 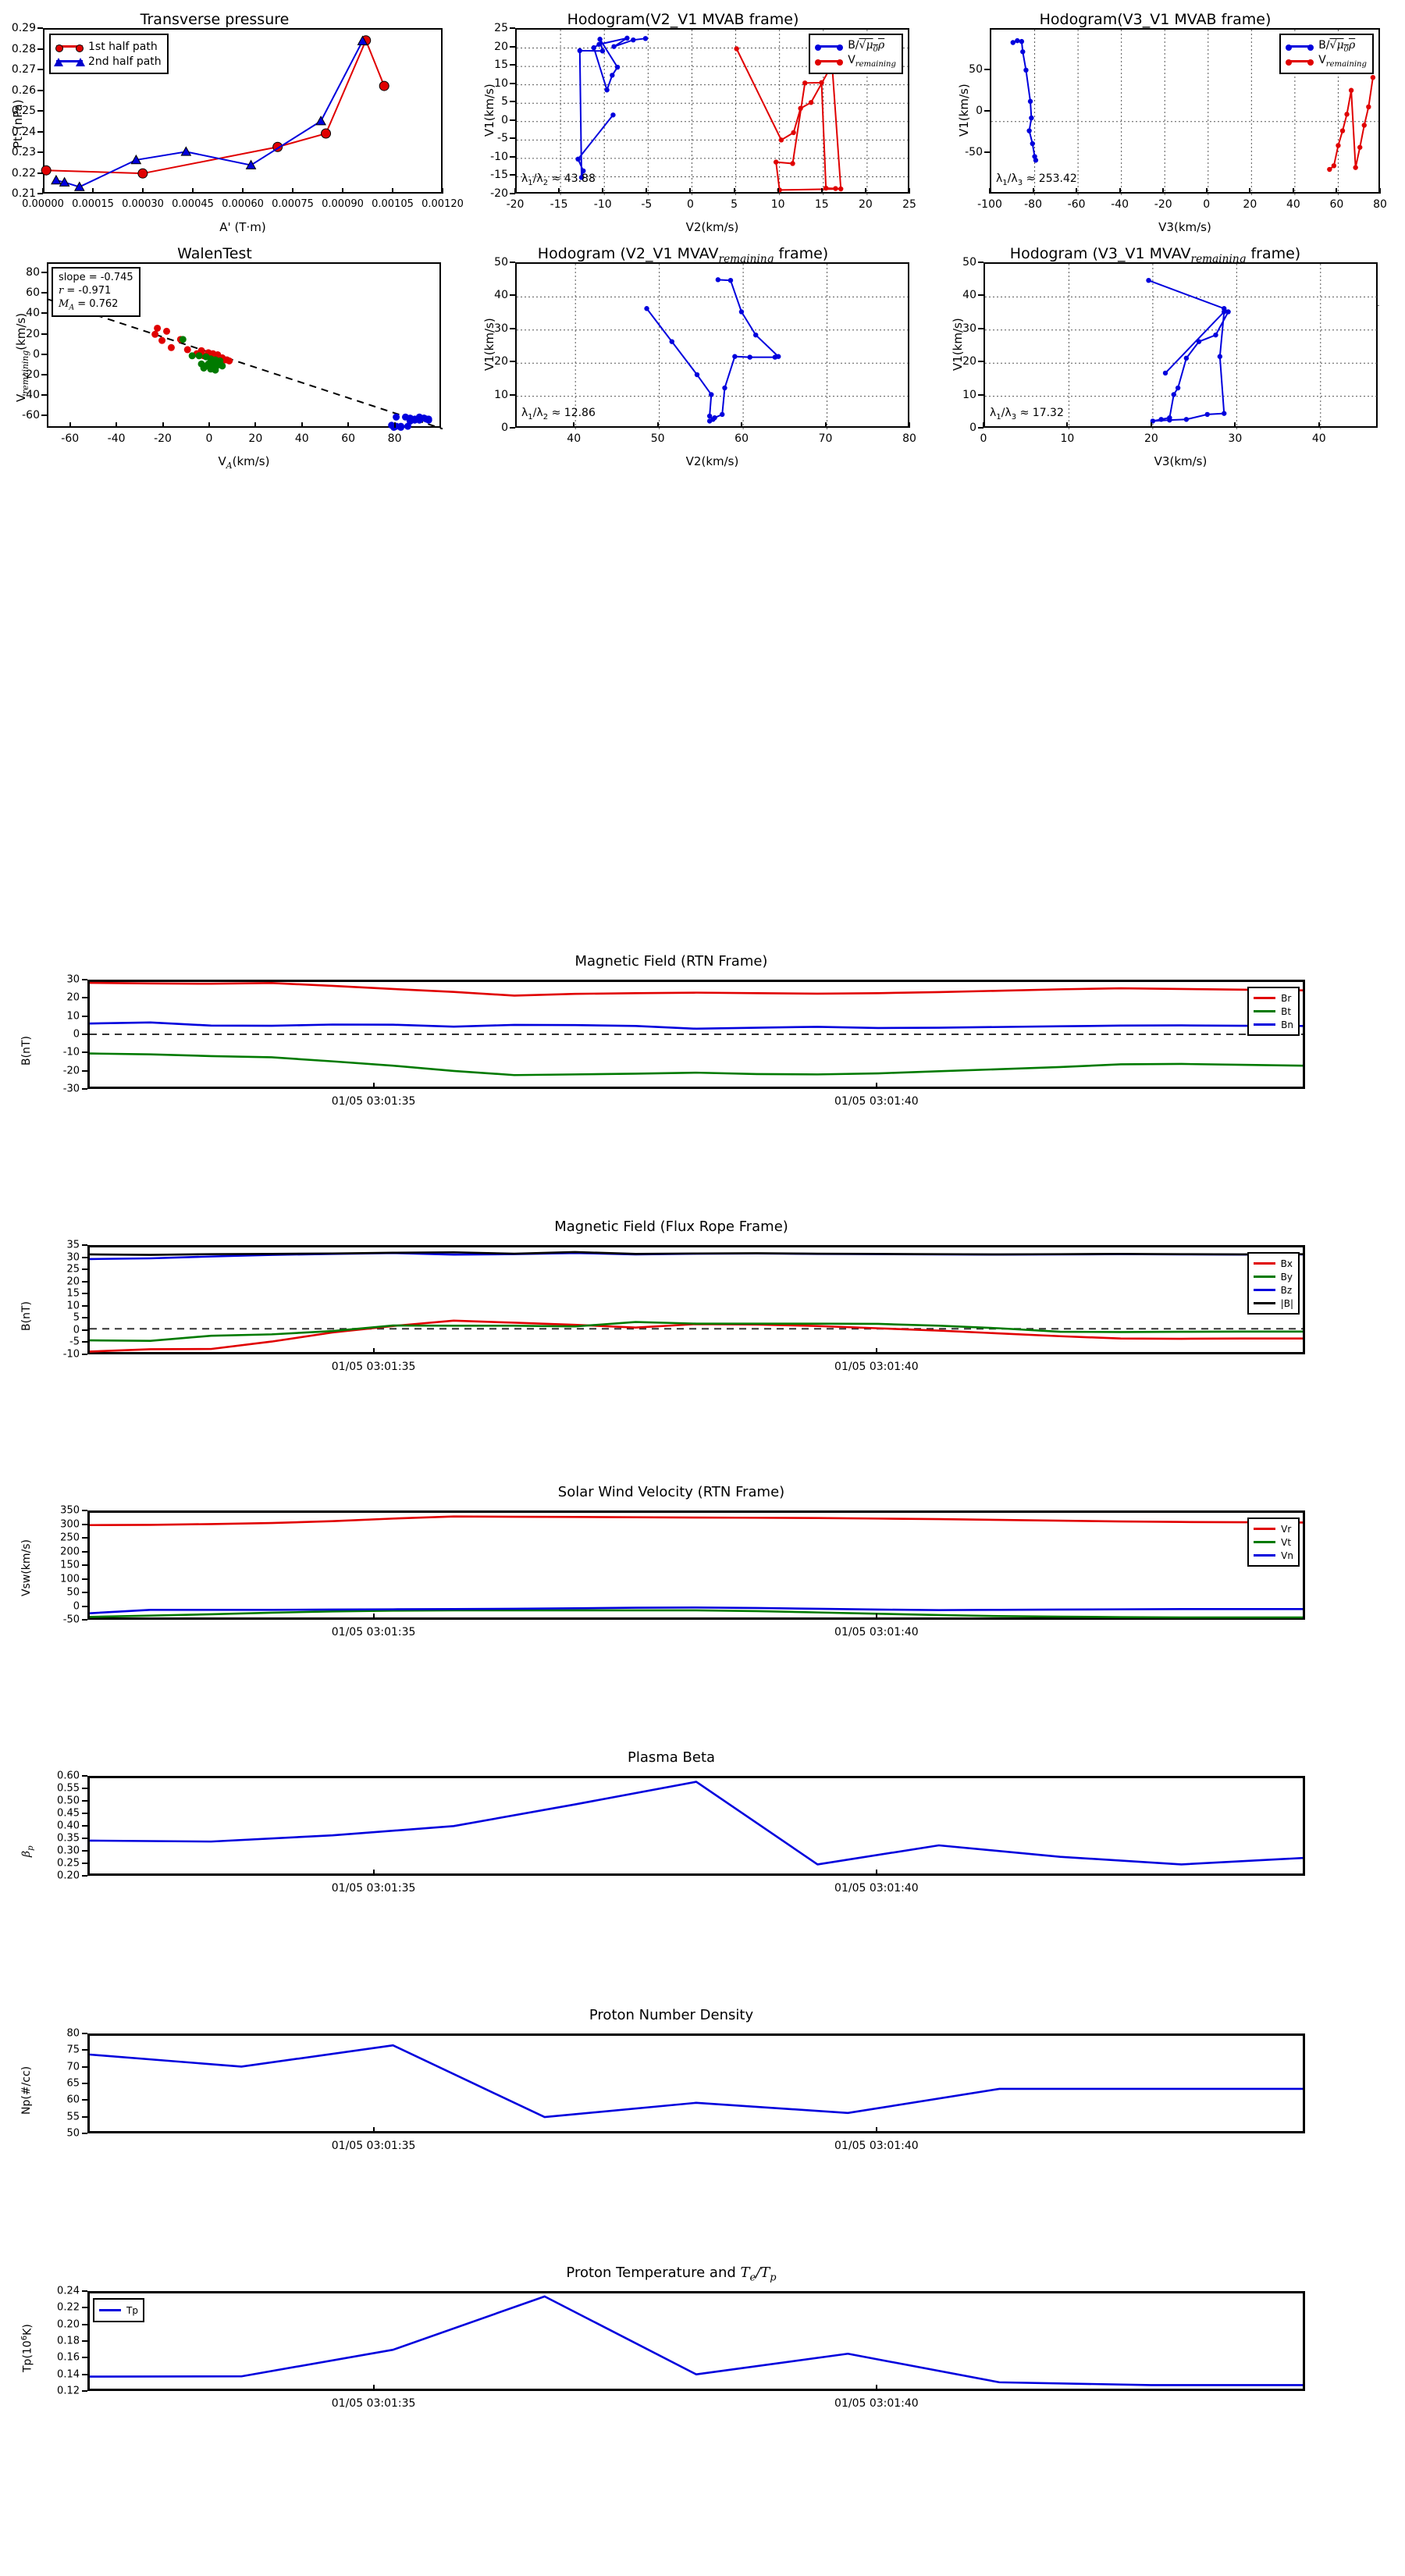 I want to click on legend-label: B/√μ0ρ, so click(x=867, y=46).